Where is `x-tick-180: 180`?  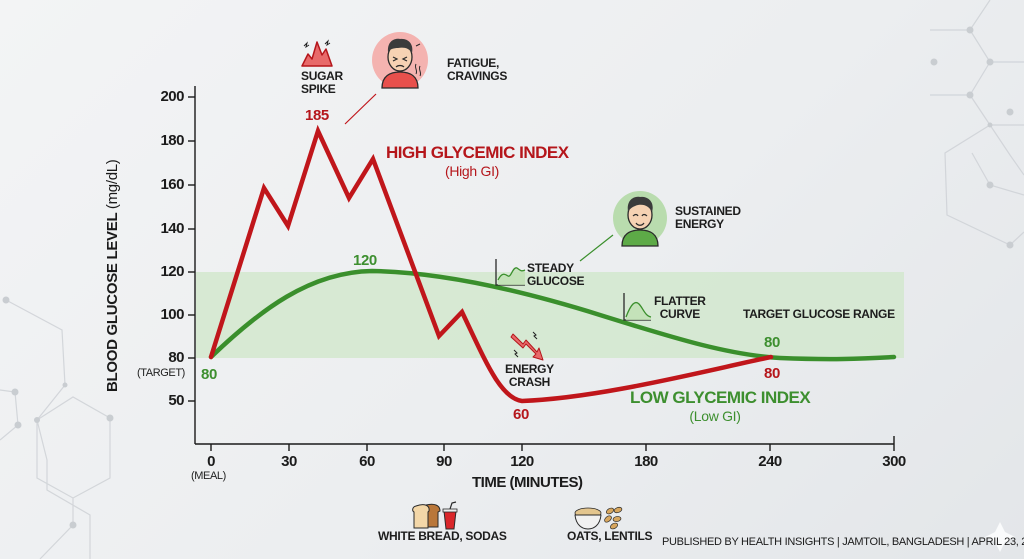
x-tick-180: 180 is located at coordinates (646, 461).